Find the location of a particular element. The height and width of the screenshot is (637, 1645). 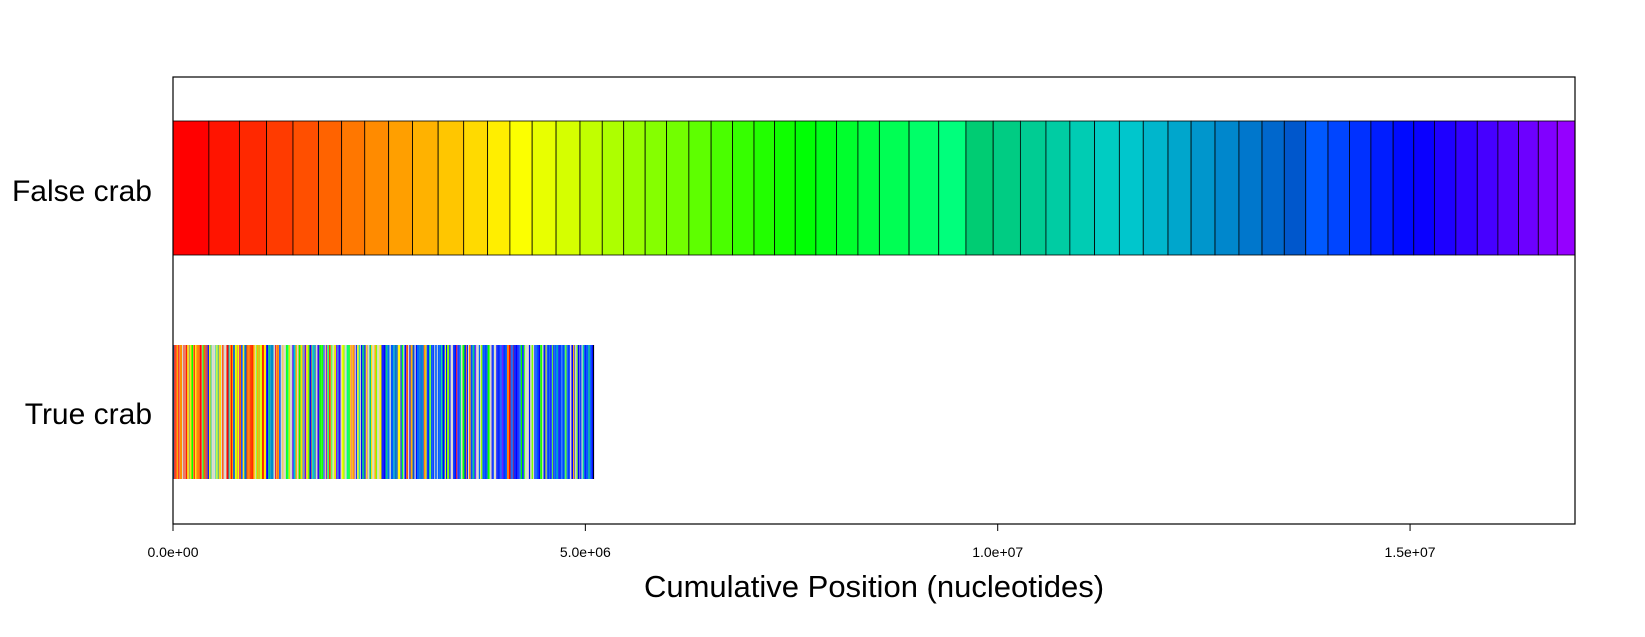

x-axis: 0.0e+00 5.0e+06 1.0e+07 1.5e+07 is located at coordinates (792, 542).